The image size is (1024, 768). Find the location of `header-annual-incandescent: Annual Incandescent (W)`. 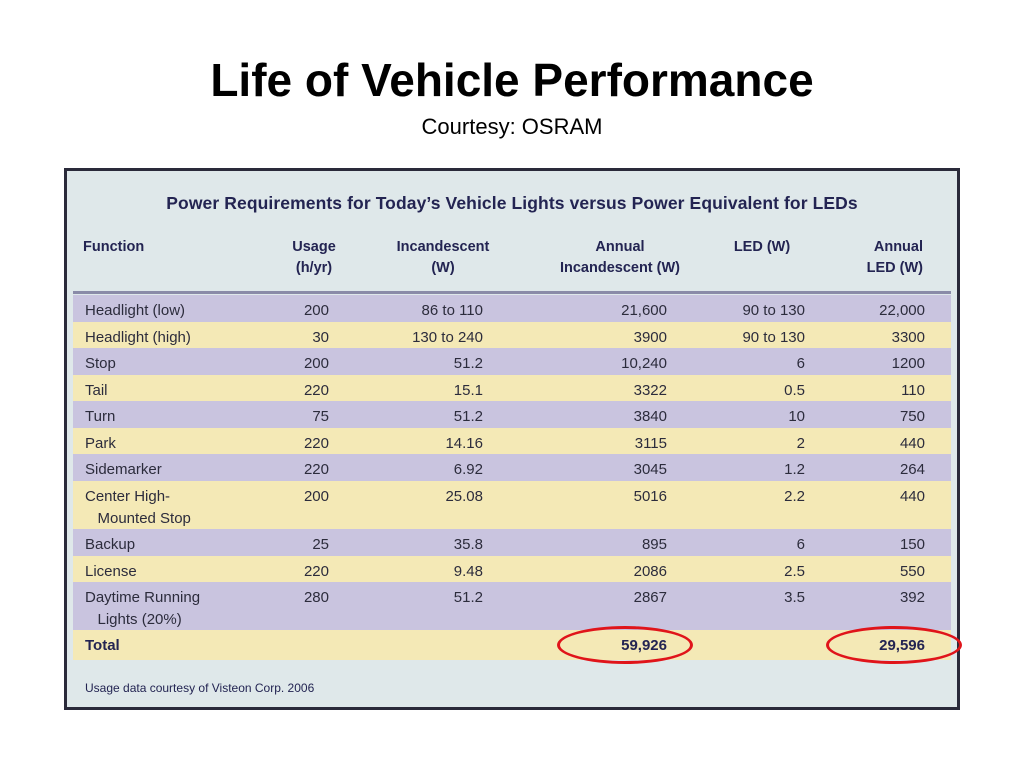

header-annual-incandescent: Annual Incandescent (W) is located at coordinates (620, 258).